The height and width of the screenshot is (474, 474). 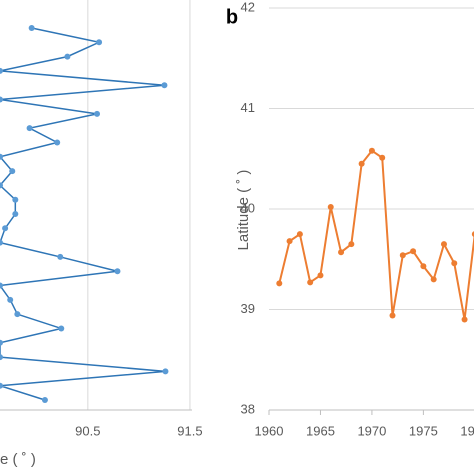 What do you see at coordinates (248, 207) in the screenshot?
I see `y-tick-label: 40` at bounding box center [248, 207].